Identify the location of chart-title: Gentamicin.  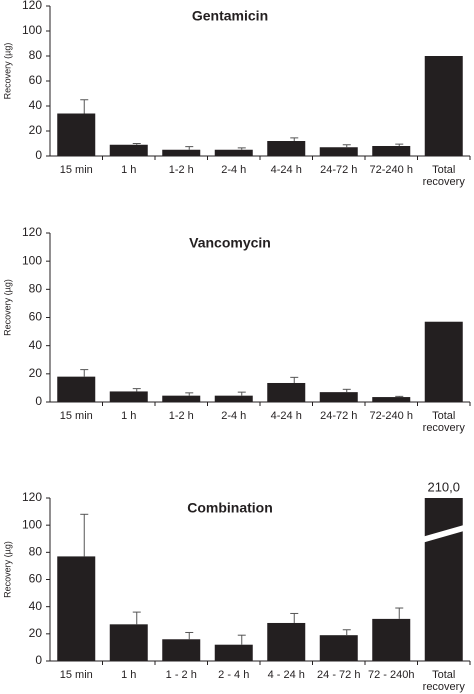
(230, 16).